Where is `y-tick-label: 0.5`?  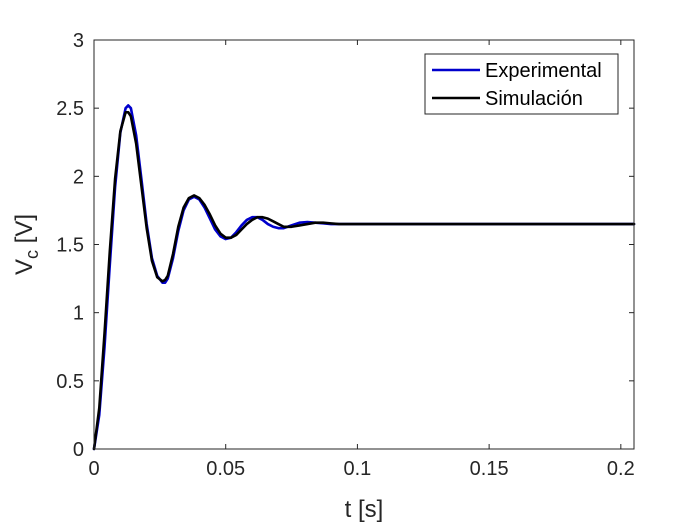 y-tick-label: 0.5 is located at coordinates (70, 382).